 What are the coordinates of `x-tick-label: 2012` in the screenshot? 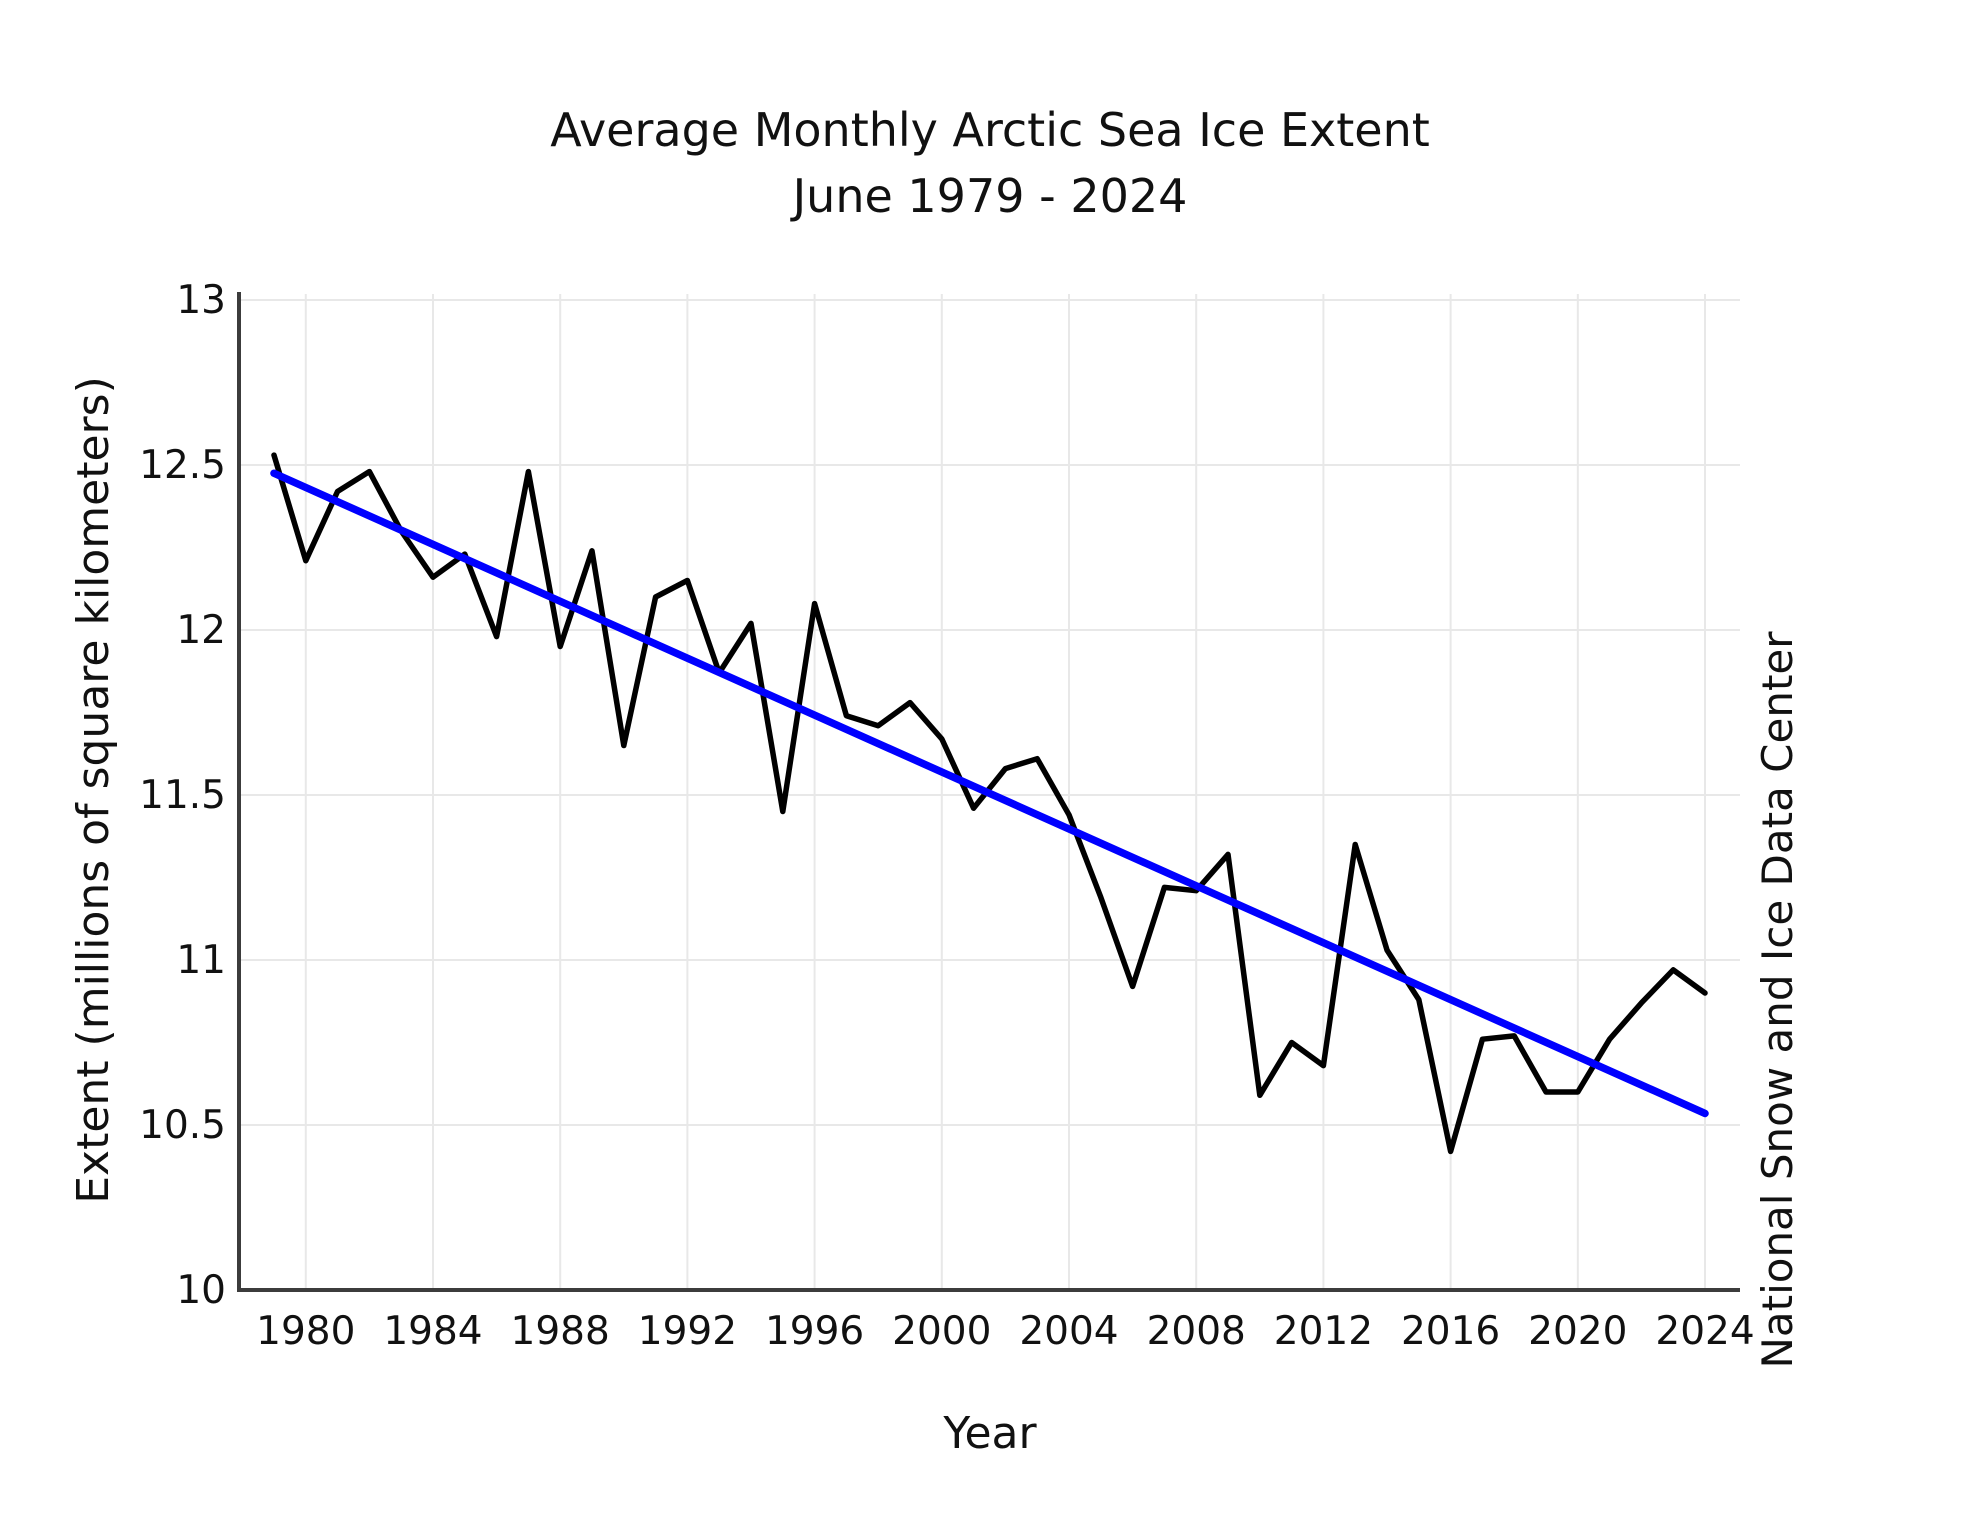 It's located at (1323, 1331).